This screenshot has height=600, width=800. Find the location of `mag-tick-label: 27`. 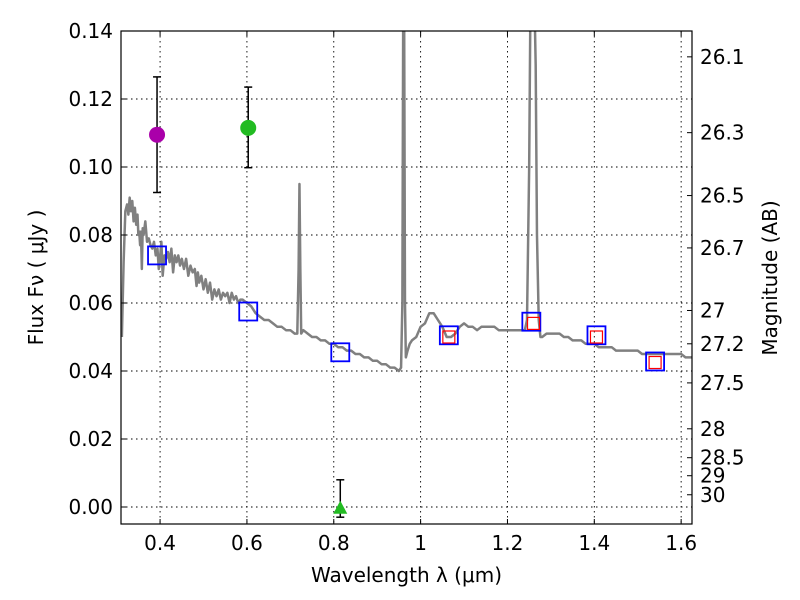

mag-tick-label: 27 is located at coordinates (712, 310).